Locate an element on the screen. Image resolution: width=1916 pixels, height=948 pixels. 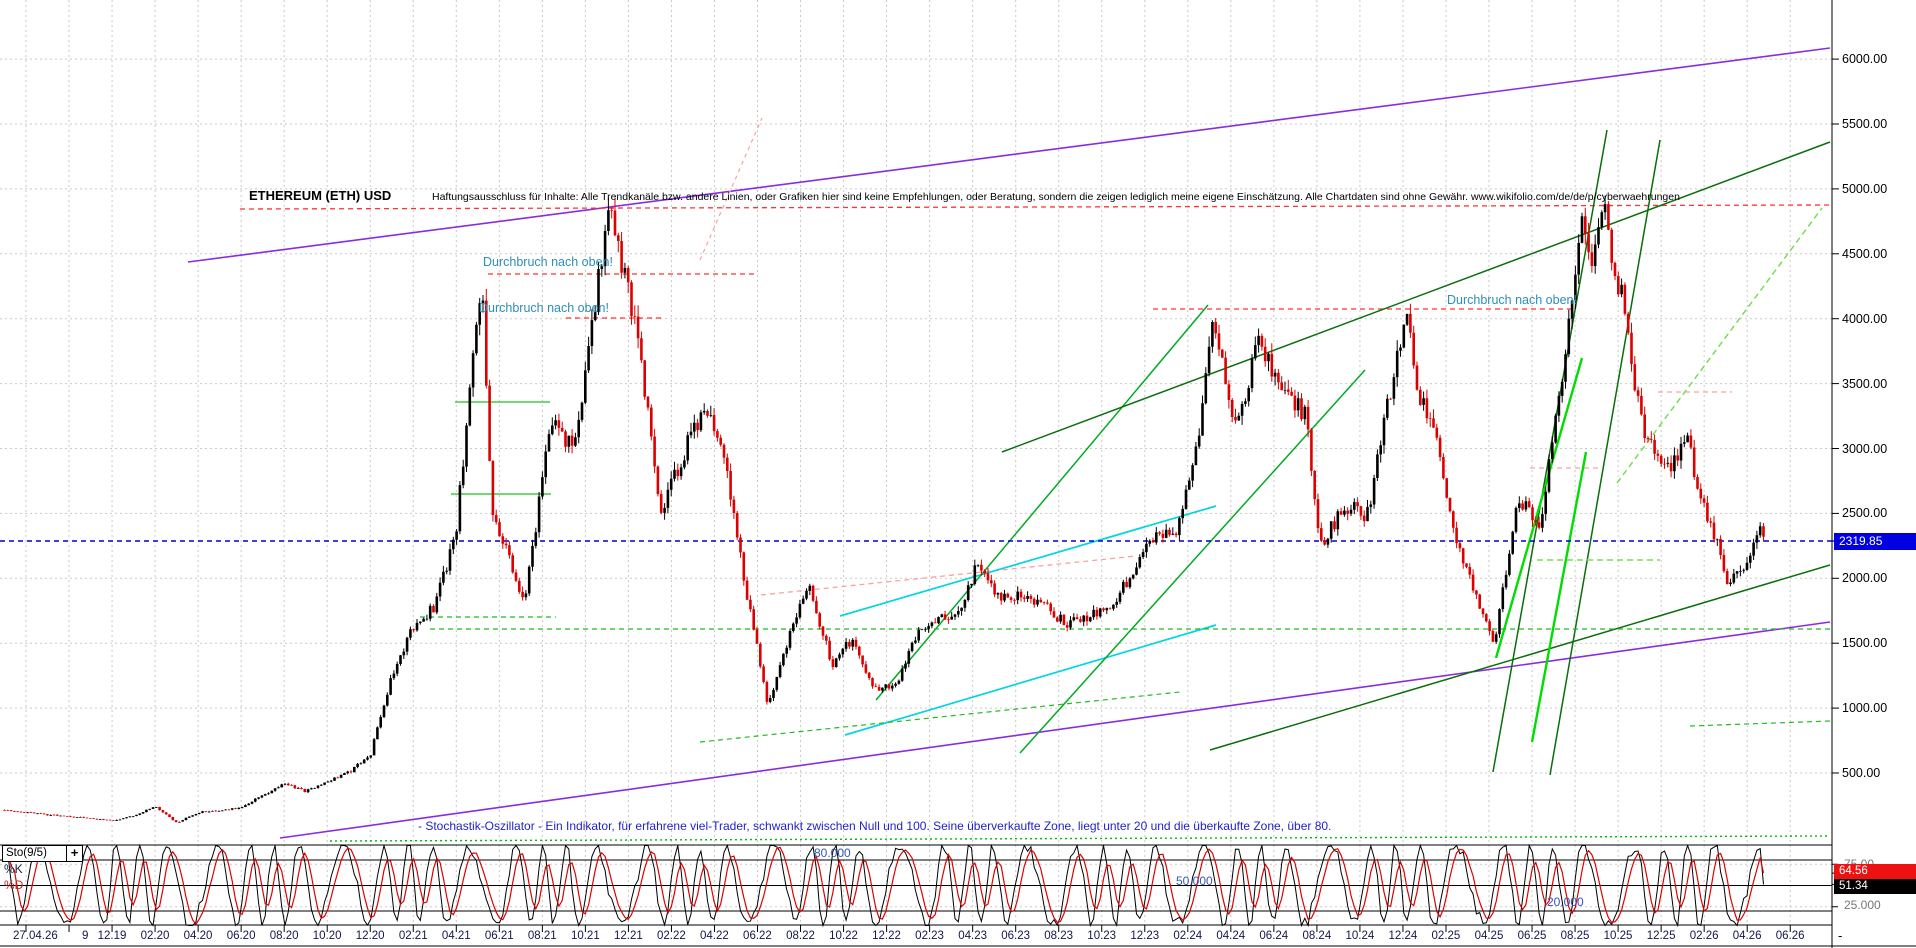
page-title: ETHEREUM (ETH) USD is located at coordinates (320, 195).